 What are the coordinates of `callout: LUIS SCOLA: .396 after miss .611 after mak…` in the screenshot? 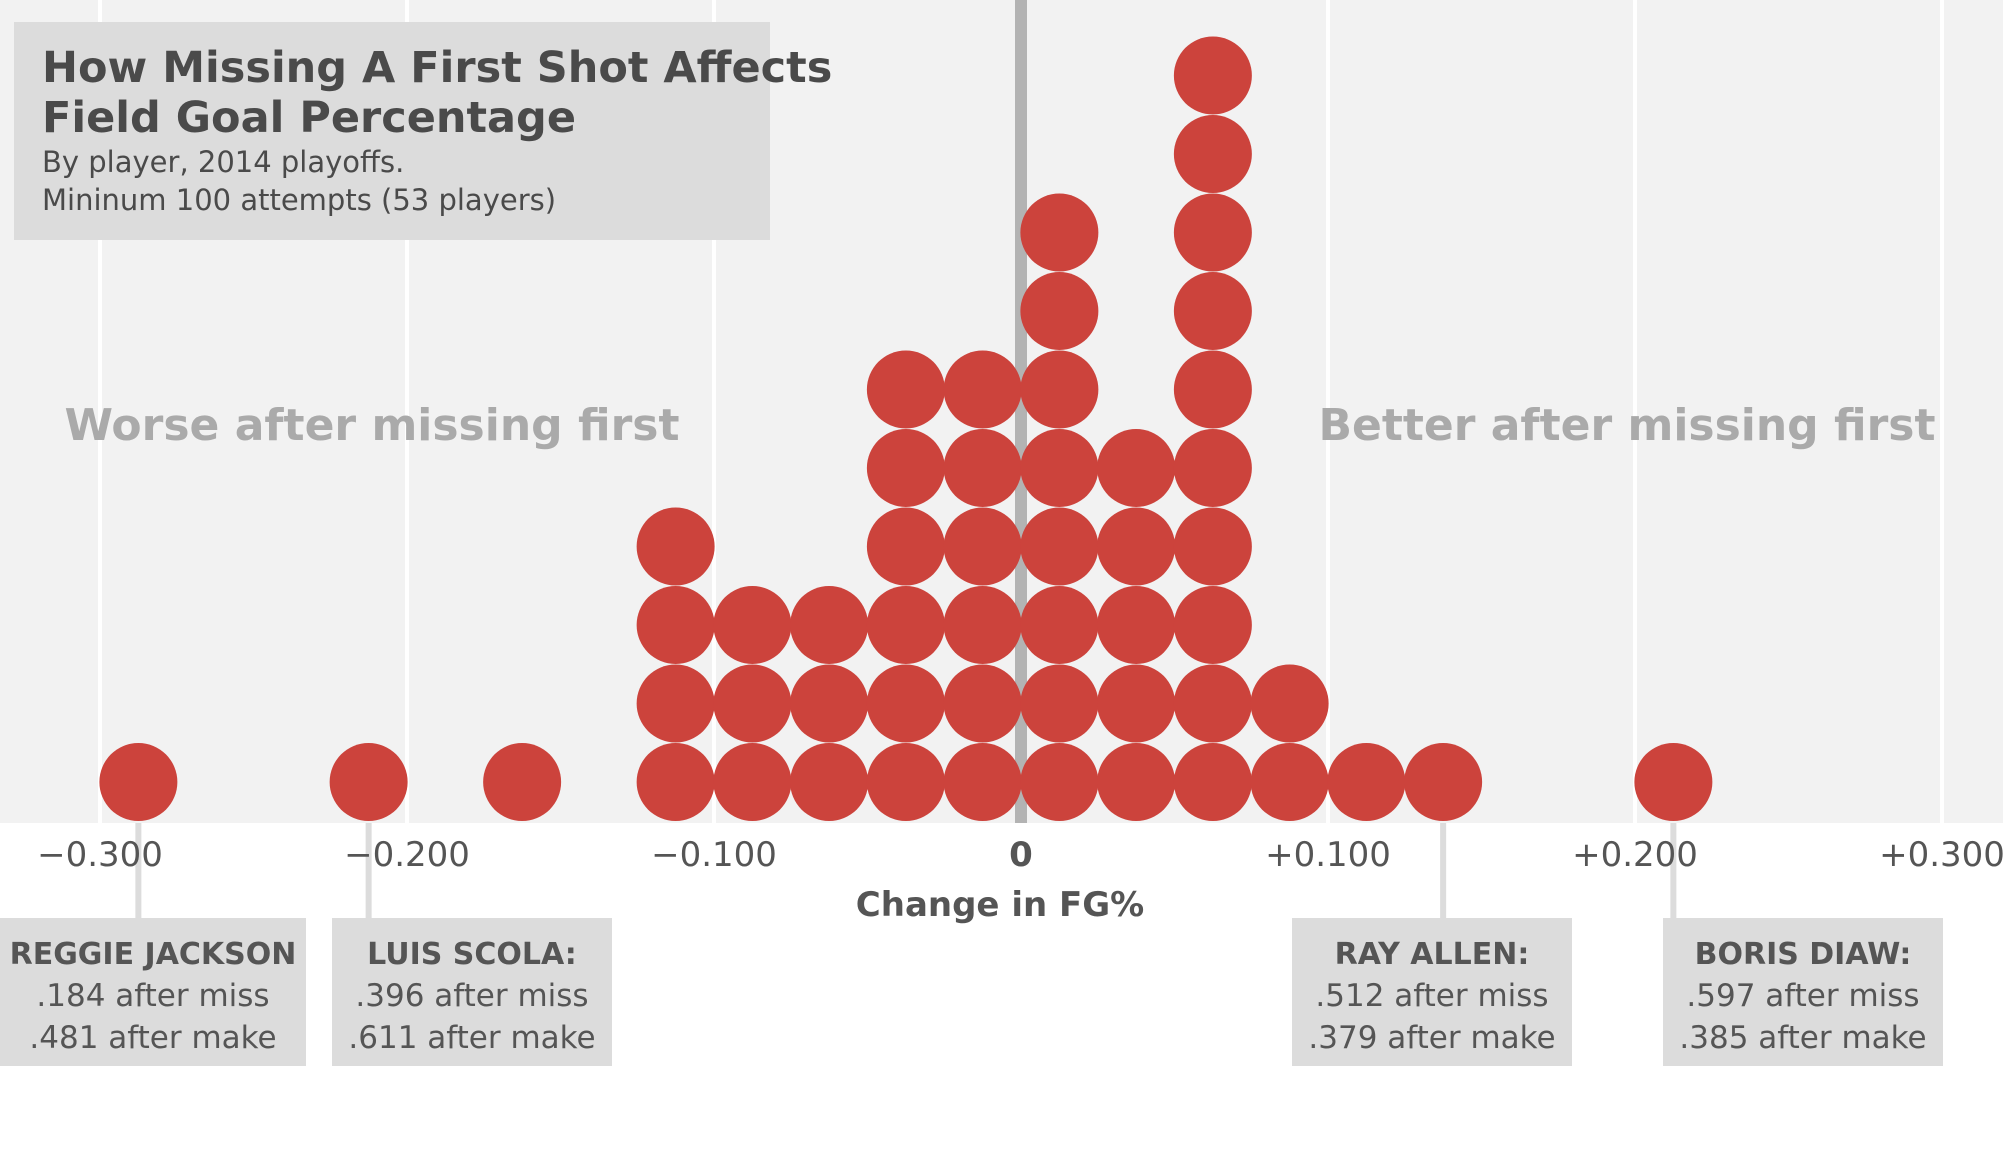 It's located at (472, 992).